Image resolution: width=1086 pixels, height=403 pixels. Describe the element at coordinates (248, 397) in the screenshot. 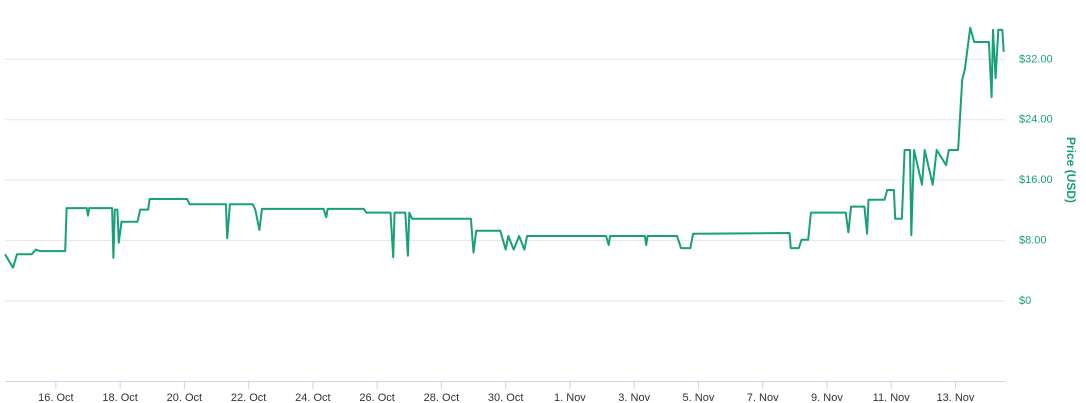

I see `x-tick-label: 22. Oct` at that location.